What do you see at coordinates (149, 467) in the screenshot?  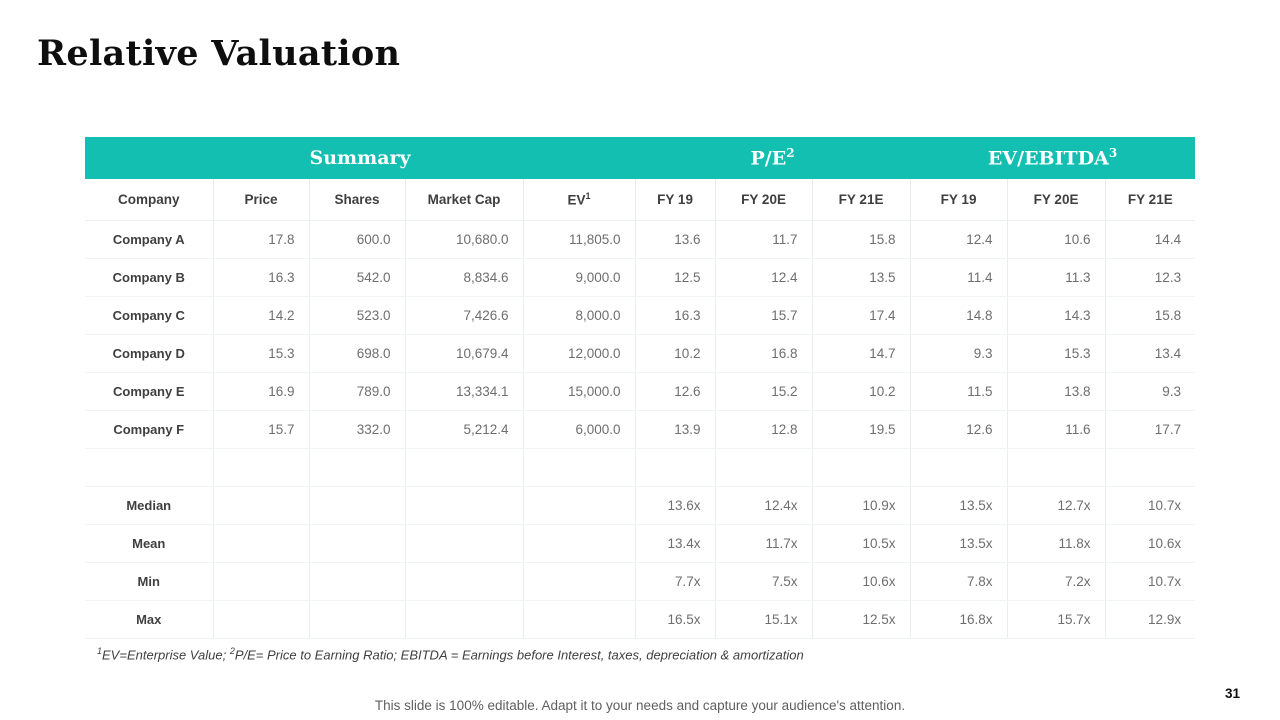 I see `row-label` at bounding box center [149, 467].